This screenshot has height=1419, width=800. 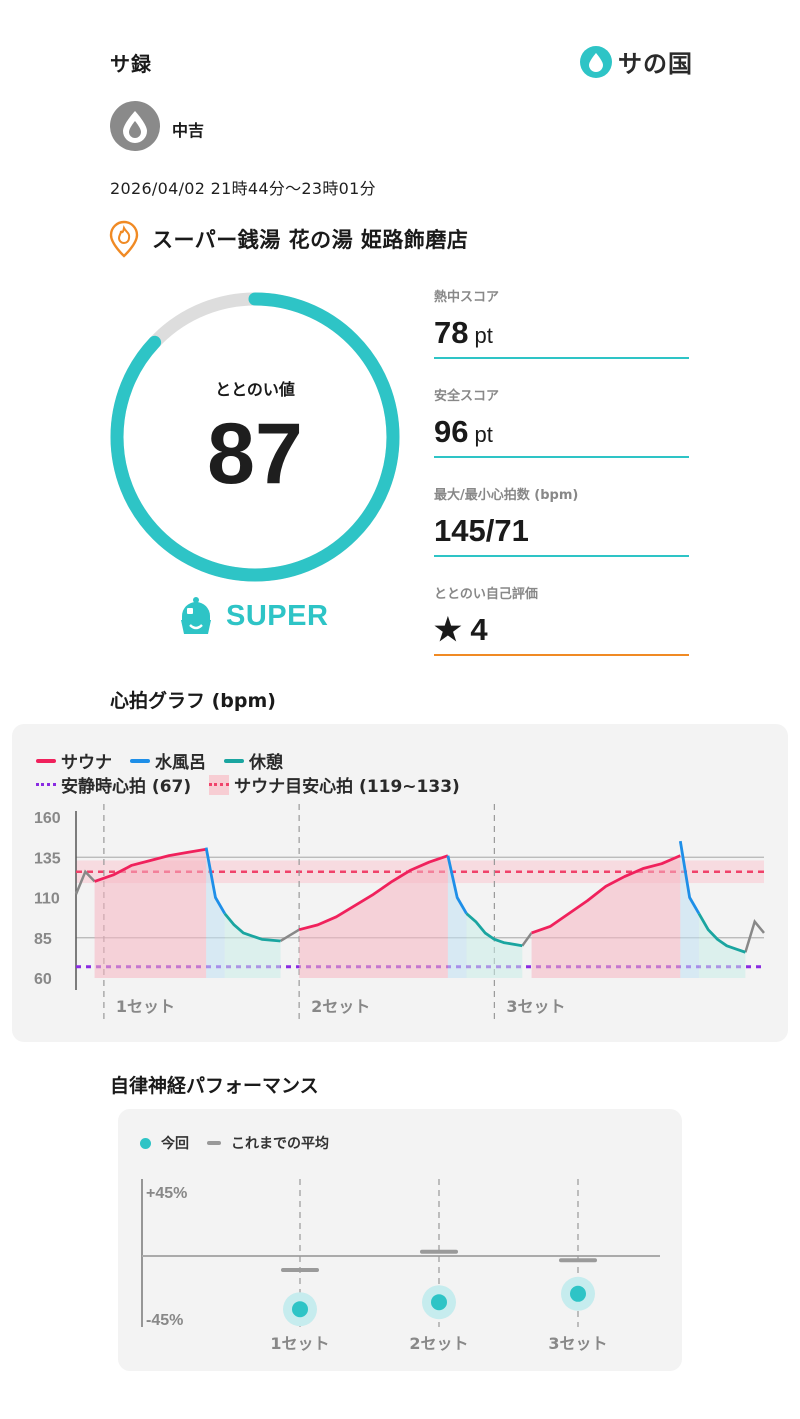 I want to click on ans-y-top-label: +45%, so click(x=166, y=1193).